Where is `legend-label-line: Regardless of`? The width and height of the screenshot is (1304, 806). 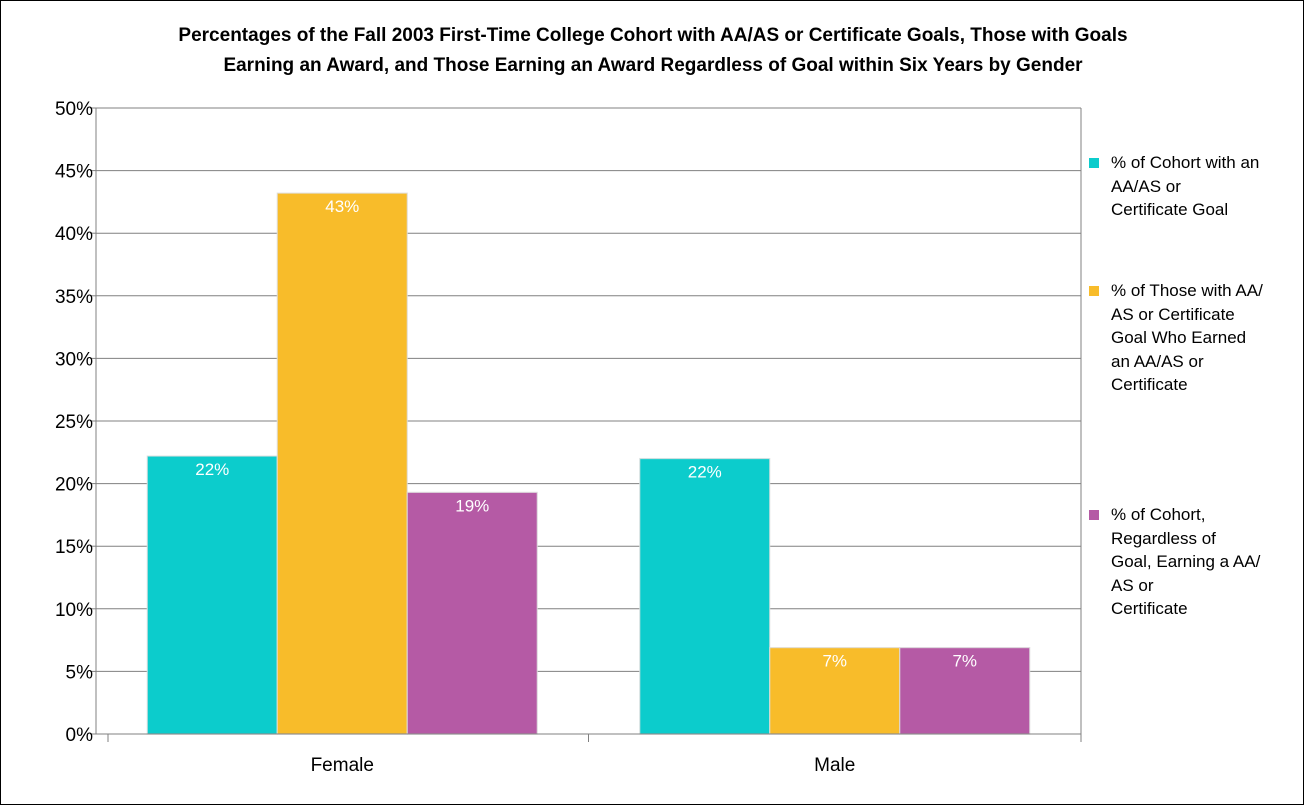
legend-label-line: Regardless of is located at coordinates (1163, 538).